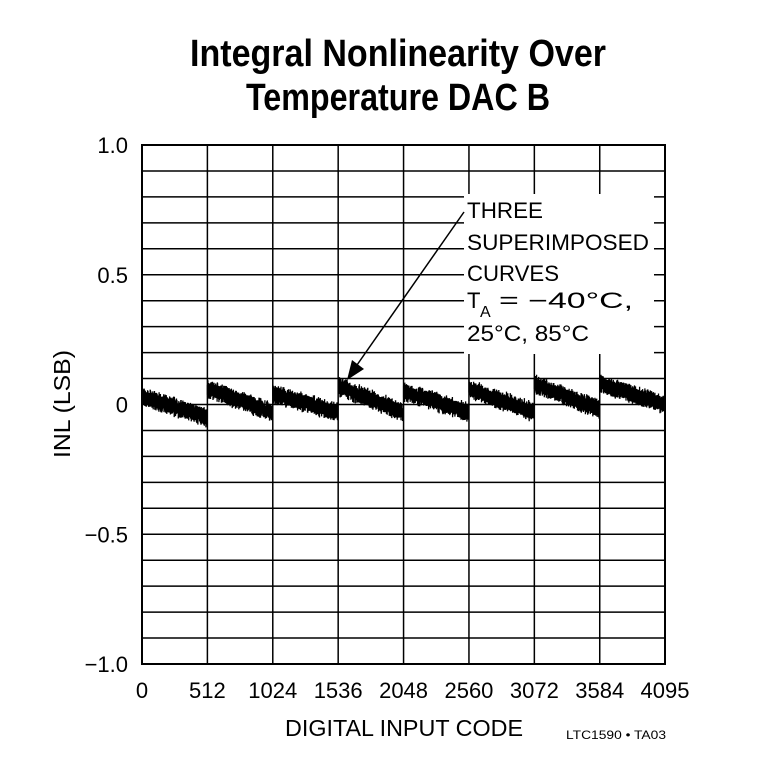  I want to click on x-axis-label: DIGITAL INPUT CODE, so click(404, 728).